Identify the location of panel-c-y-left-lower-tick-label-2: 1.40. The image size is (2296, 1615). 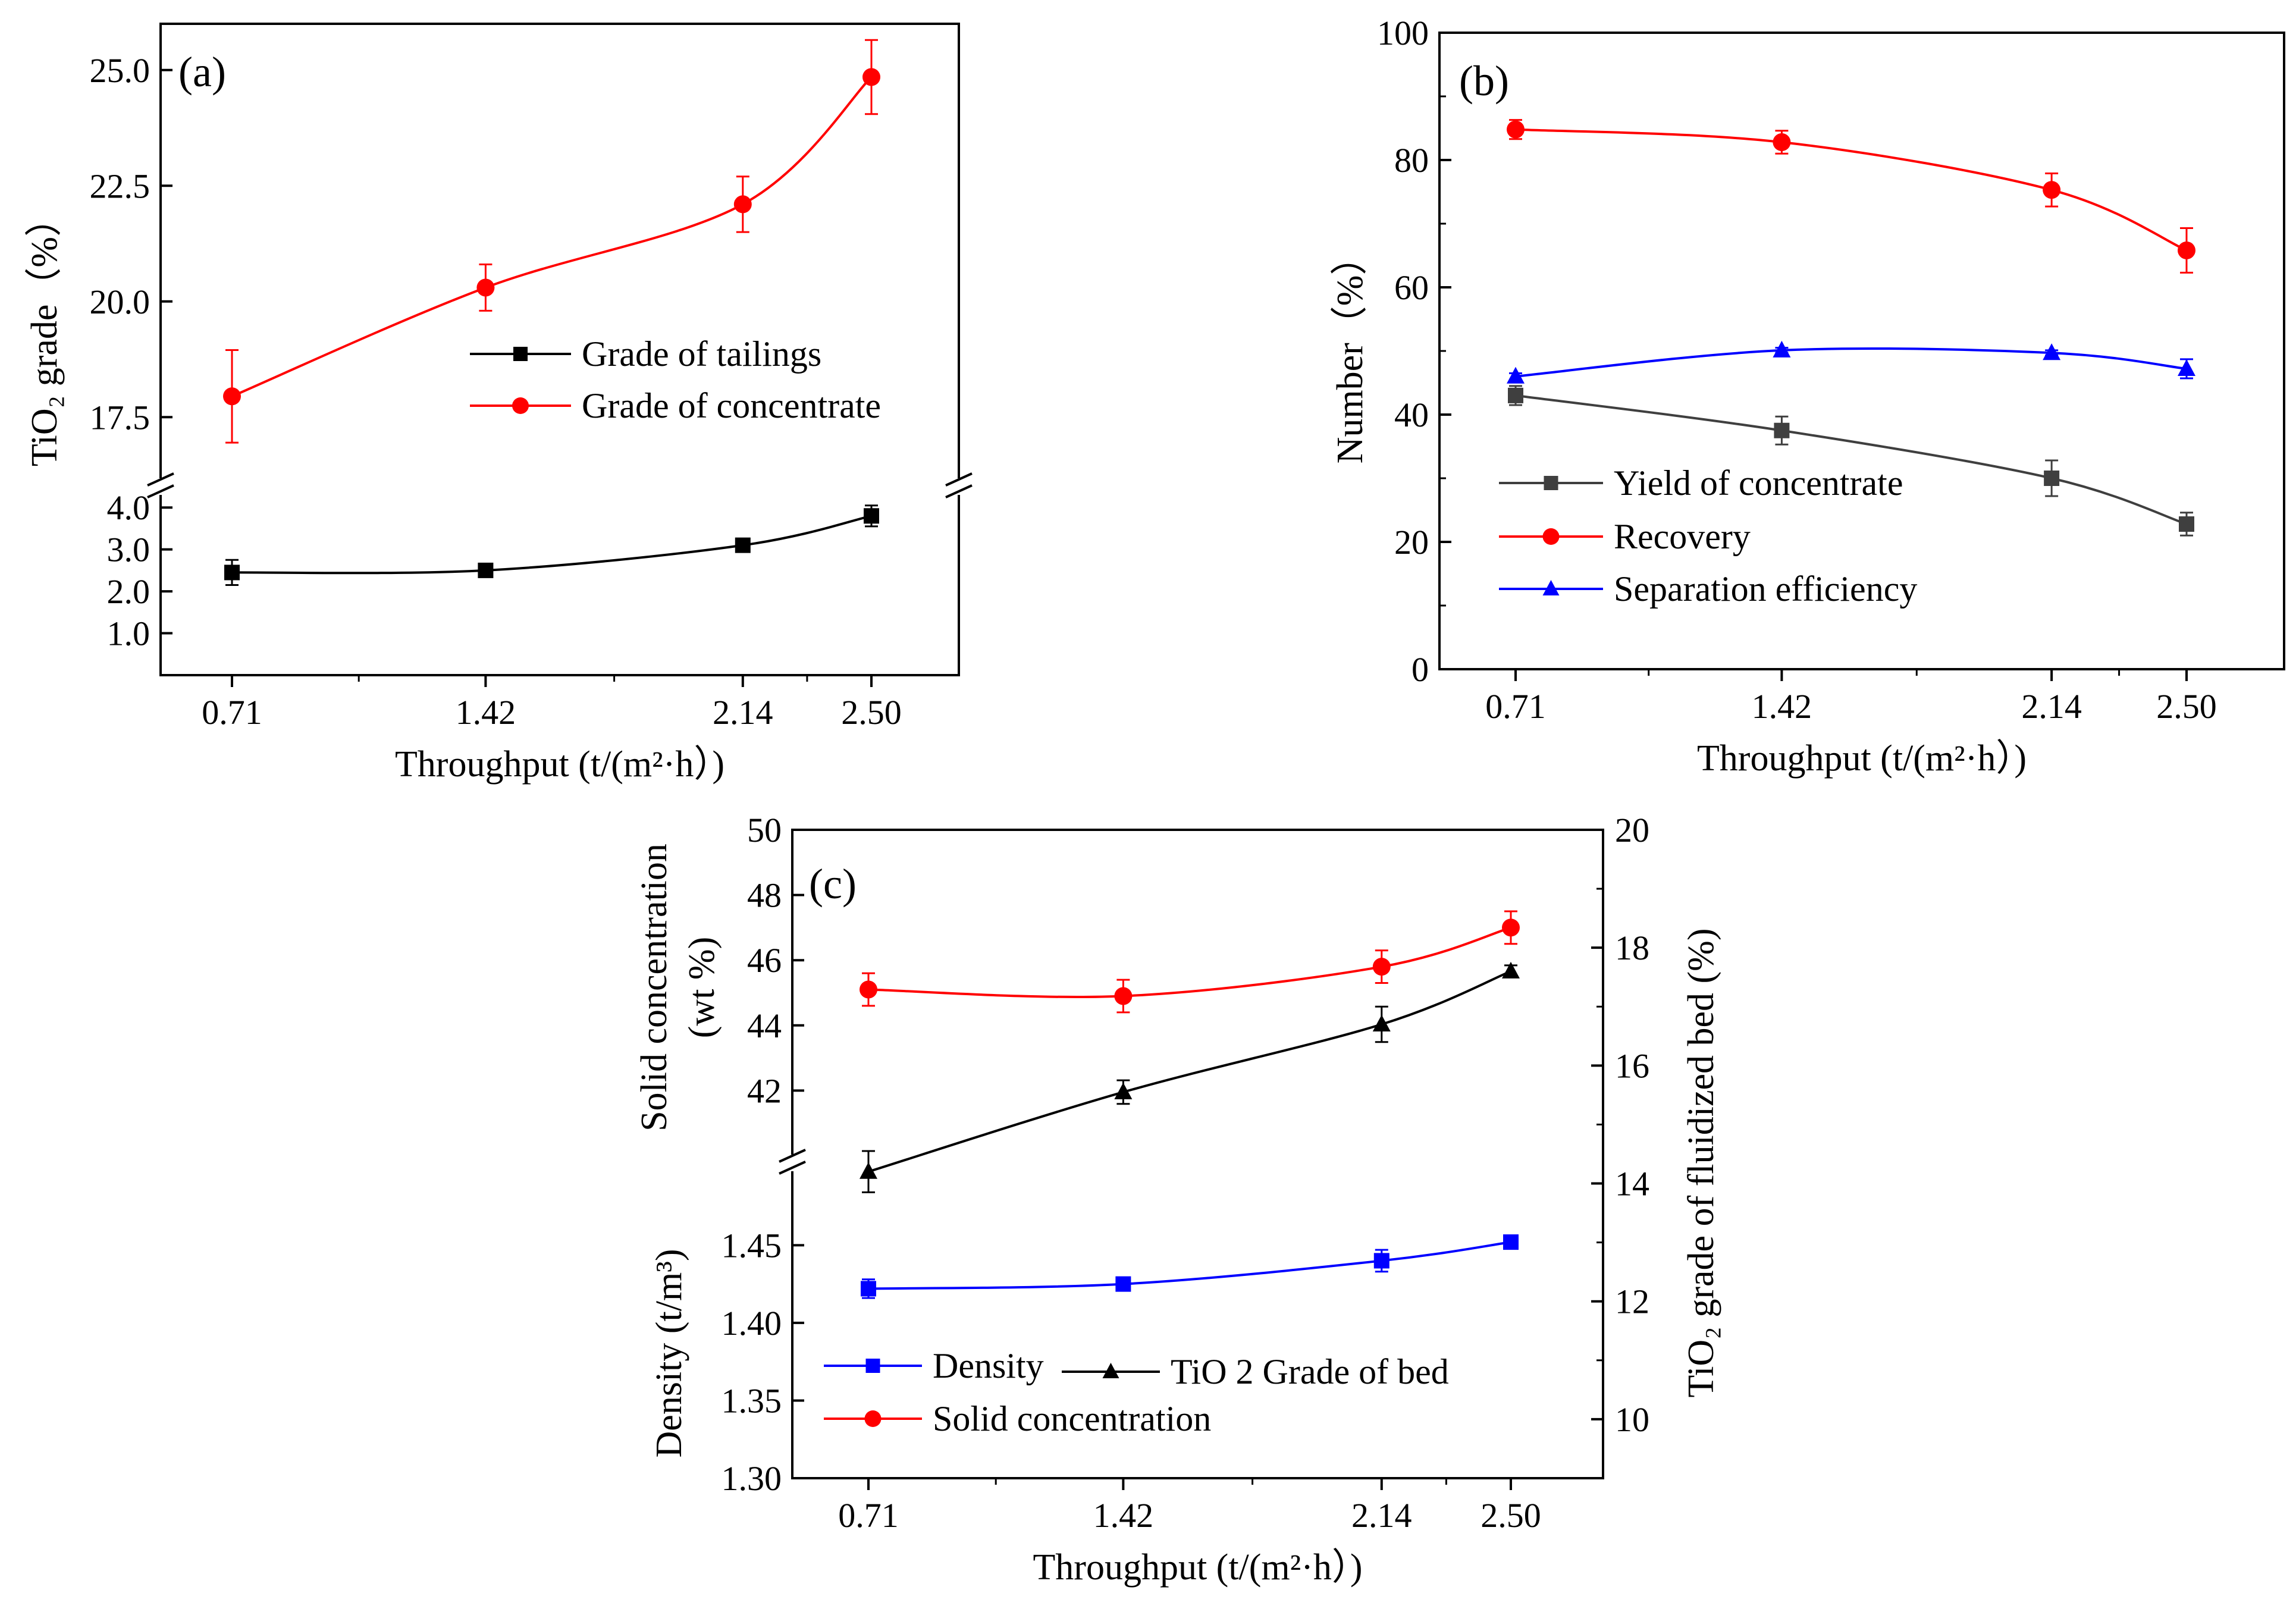
(752, 1324).